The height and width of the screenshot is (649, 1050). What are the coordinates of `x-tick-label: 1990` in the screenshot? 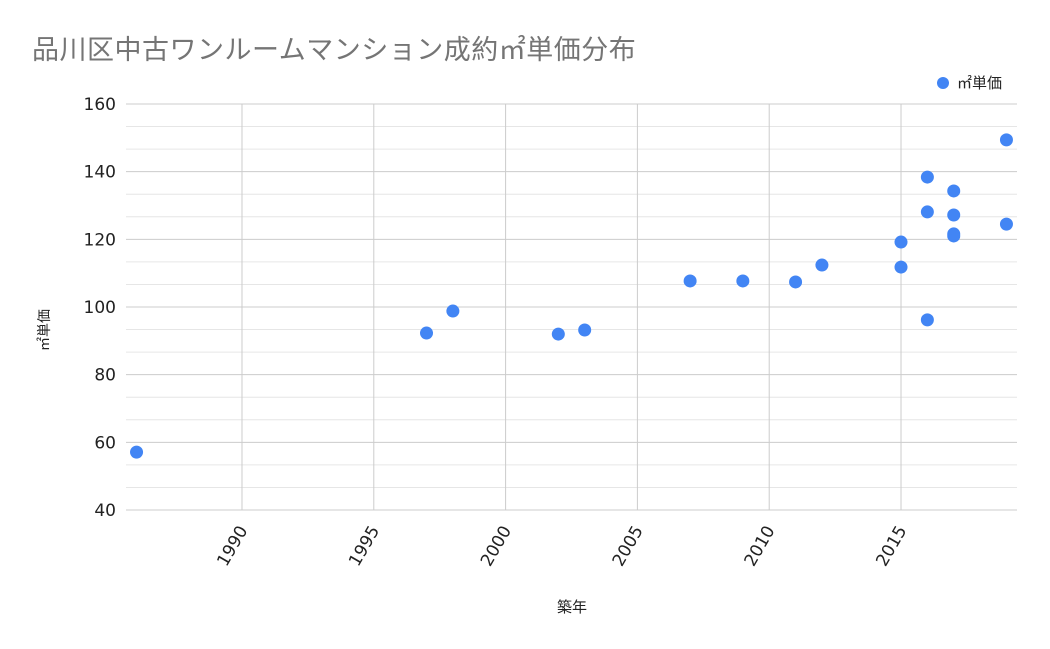 It's located at (232, 546).